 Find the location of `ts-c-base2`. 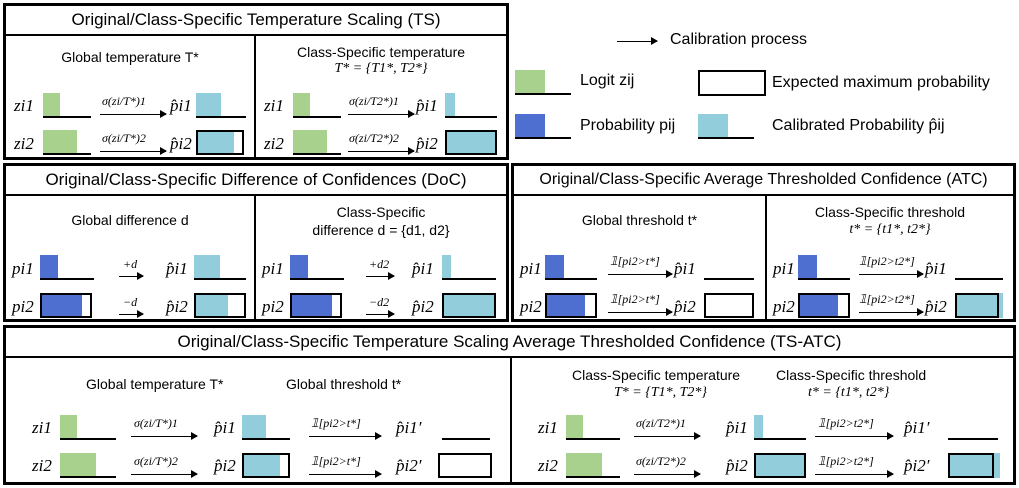

ts-c-base2 is located at coordinates (317, 154).